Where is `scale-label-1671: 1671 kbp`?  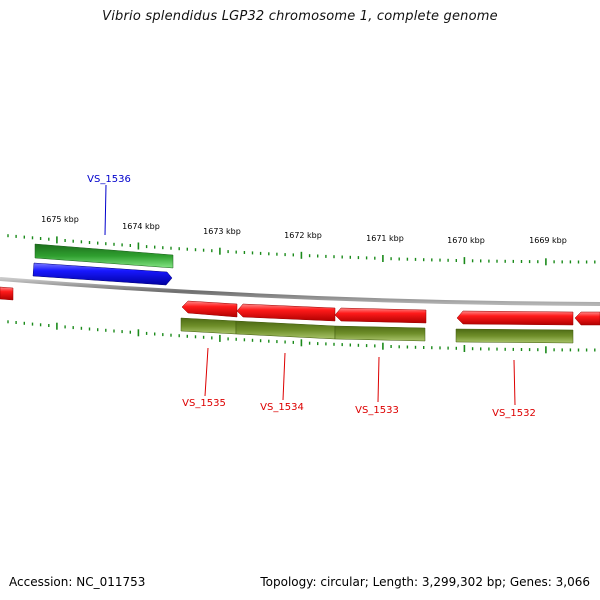 scale-label-1671: 1671 kbp is located at coordinates (385, 238).